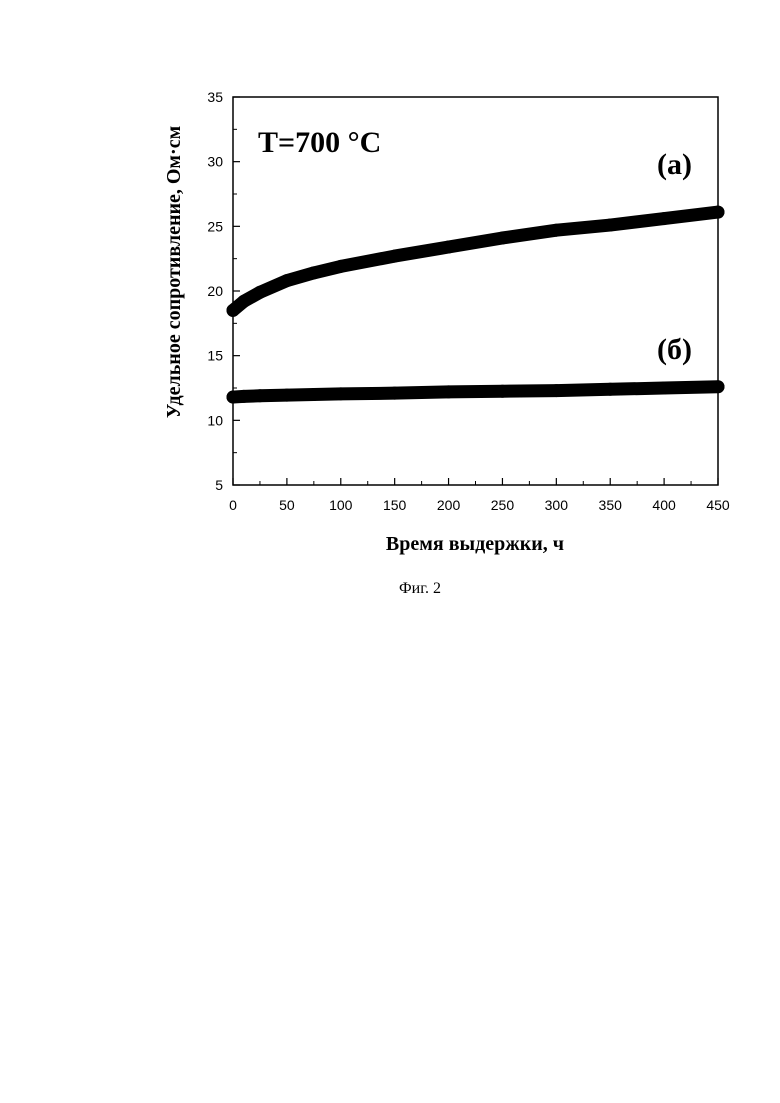  Describe the element at coordinates (223, 291) in the screenshot. I see `y-ticks: 5 10 15 20 25 30 35` at that location.